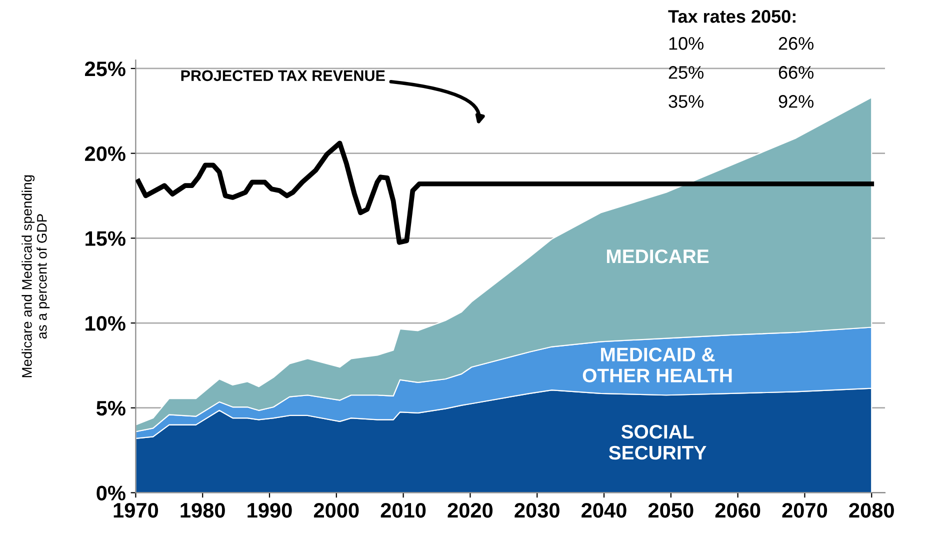 Image resolution: width=927 pixels, height=541 pixels. Describe the element at coordinates (36, 276) in the screenshot. I see `y-axis-title: Medicare and Medicaid spending as a percent of GDP` at that location.